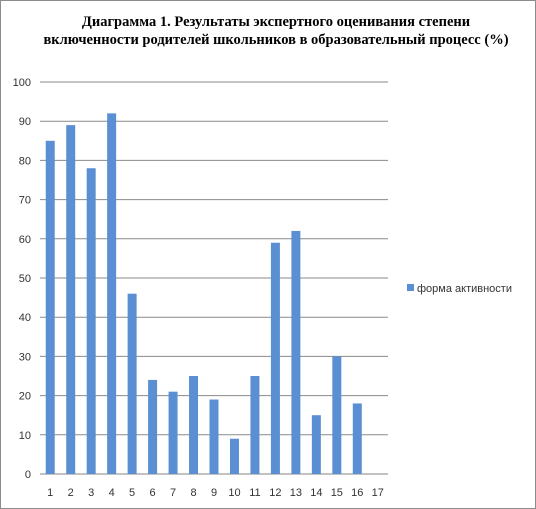 This screenshot has height=509, width=536. What do you see at coordinates (28, 475) in the screenshot?
I see `y-tick-label: 0` at bounding box center [28, 475].